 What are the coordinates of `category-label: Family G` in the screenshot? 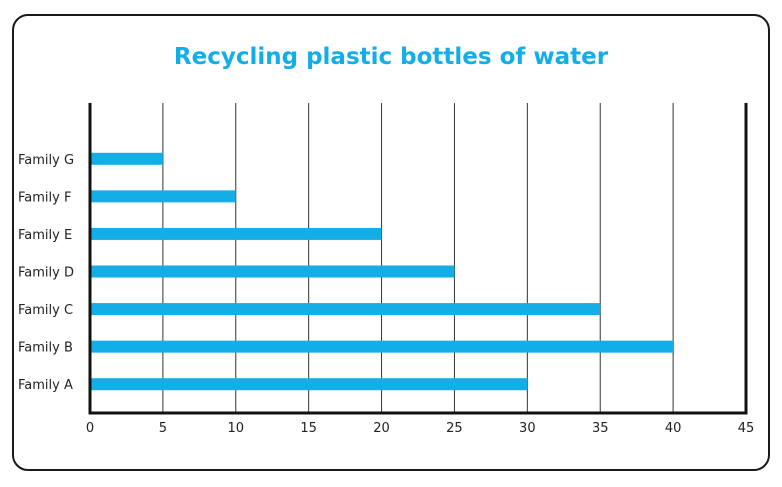 It's located at (46, 160).